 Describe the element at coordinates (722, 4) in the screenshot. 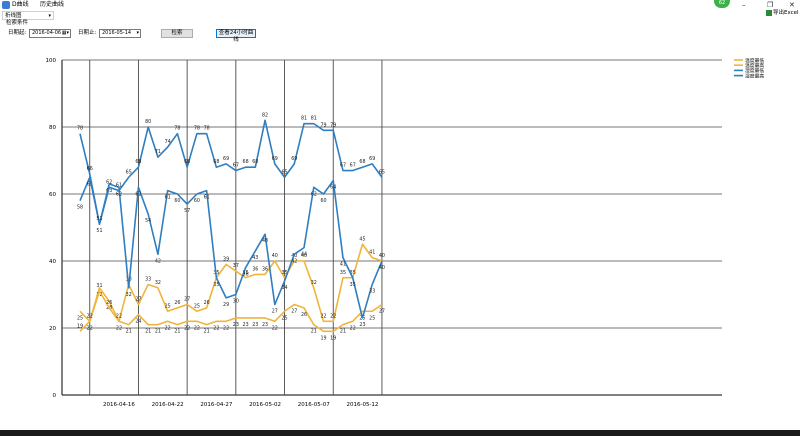

I see `notification-badge: 62` at that location.